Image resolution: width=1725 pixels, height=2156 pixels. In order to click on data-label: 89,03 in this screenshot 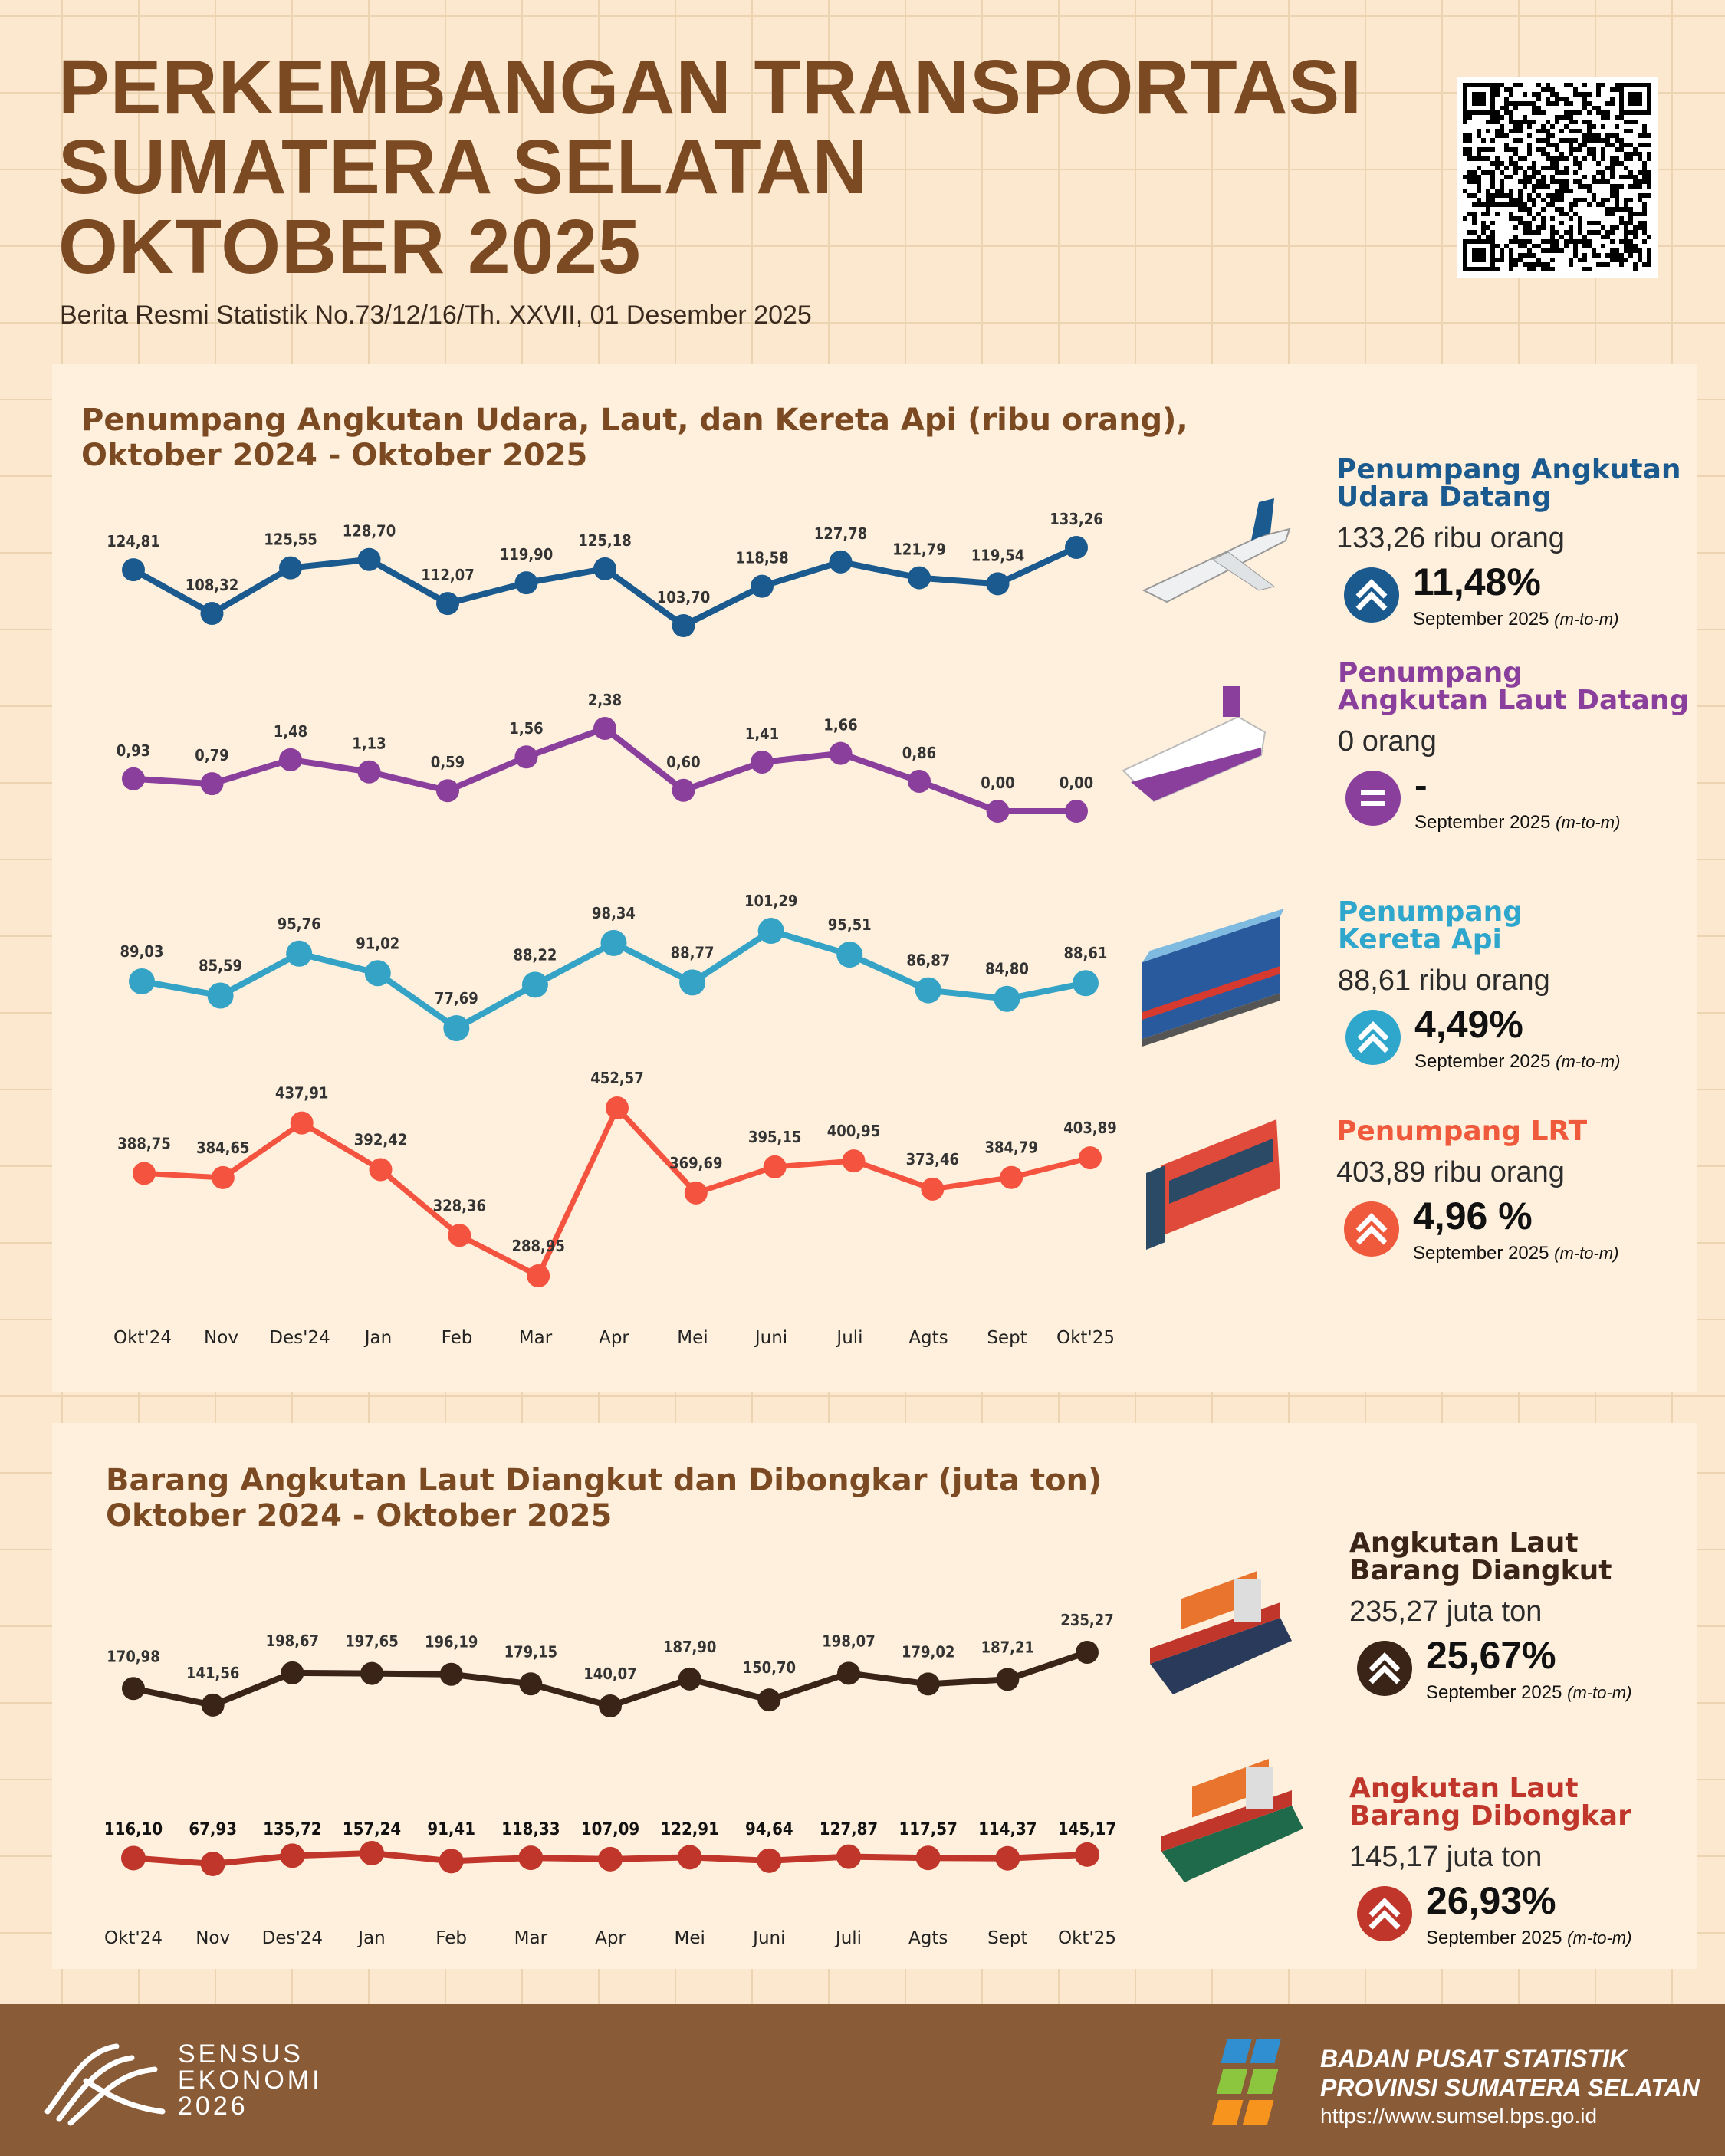, I will do `click(142, 951)`.